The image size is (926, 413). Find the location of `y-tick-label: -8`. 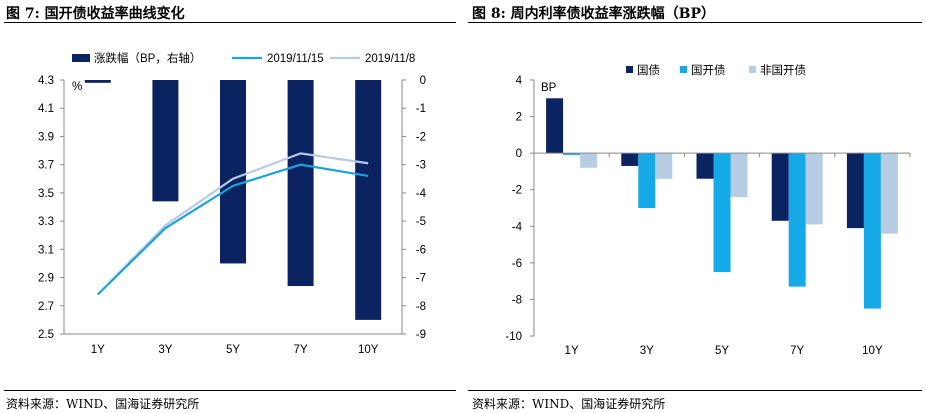

y-tick-label: -8 is located at coordinates (517, 300).